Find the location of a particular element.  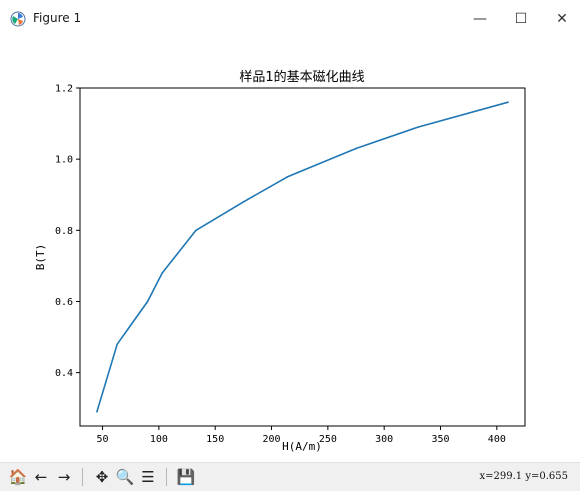

chart-title: 样品1的基本磁化曲线 is located at coordinates (301, 77).